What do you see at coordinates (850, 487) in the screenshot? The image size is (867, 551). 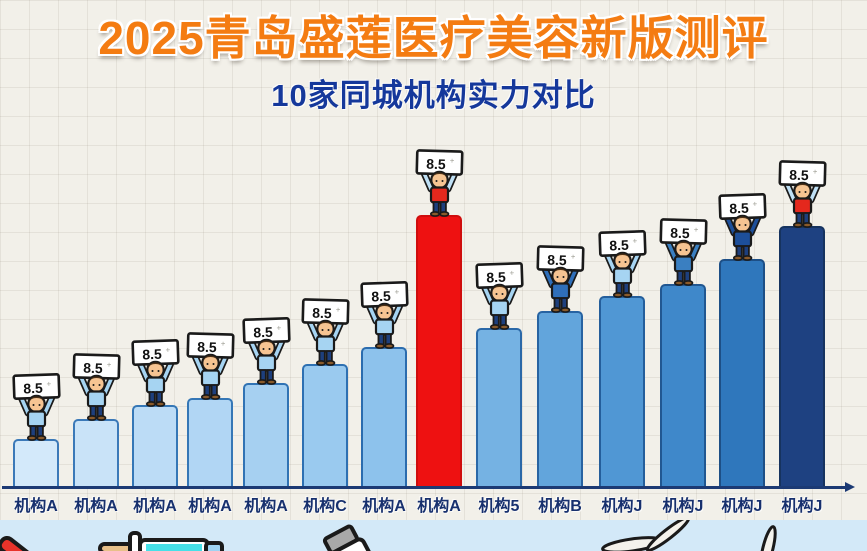 I see `axis-arrow-icon` at bounding box center [850, 487].